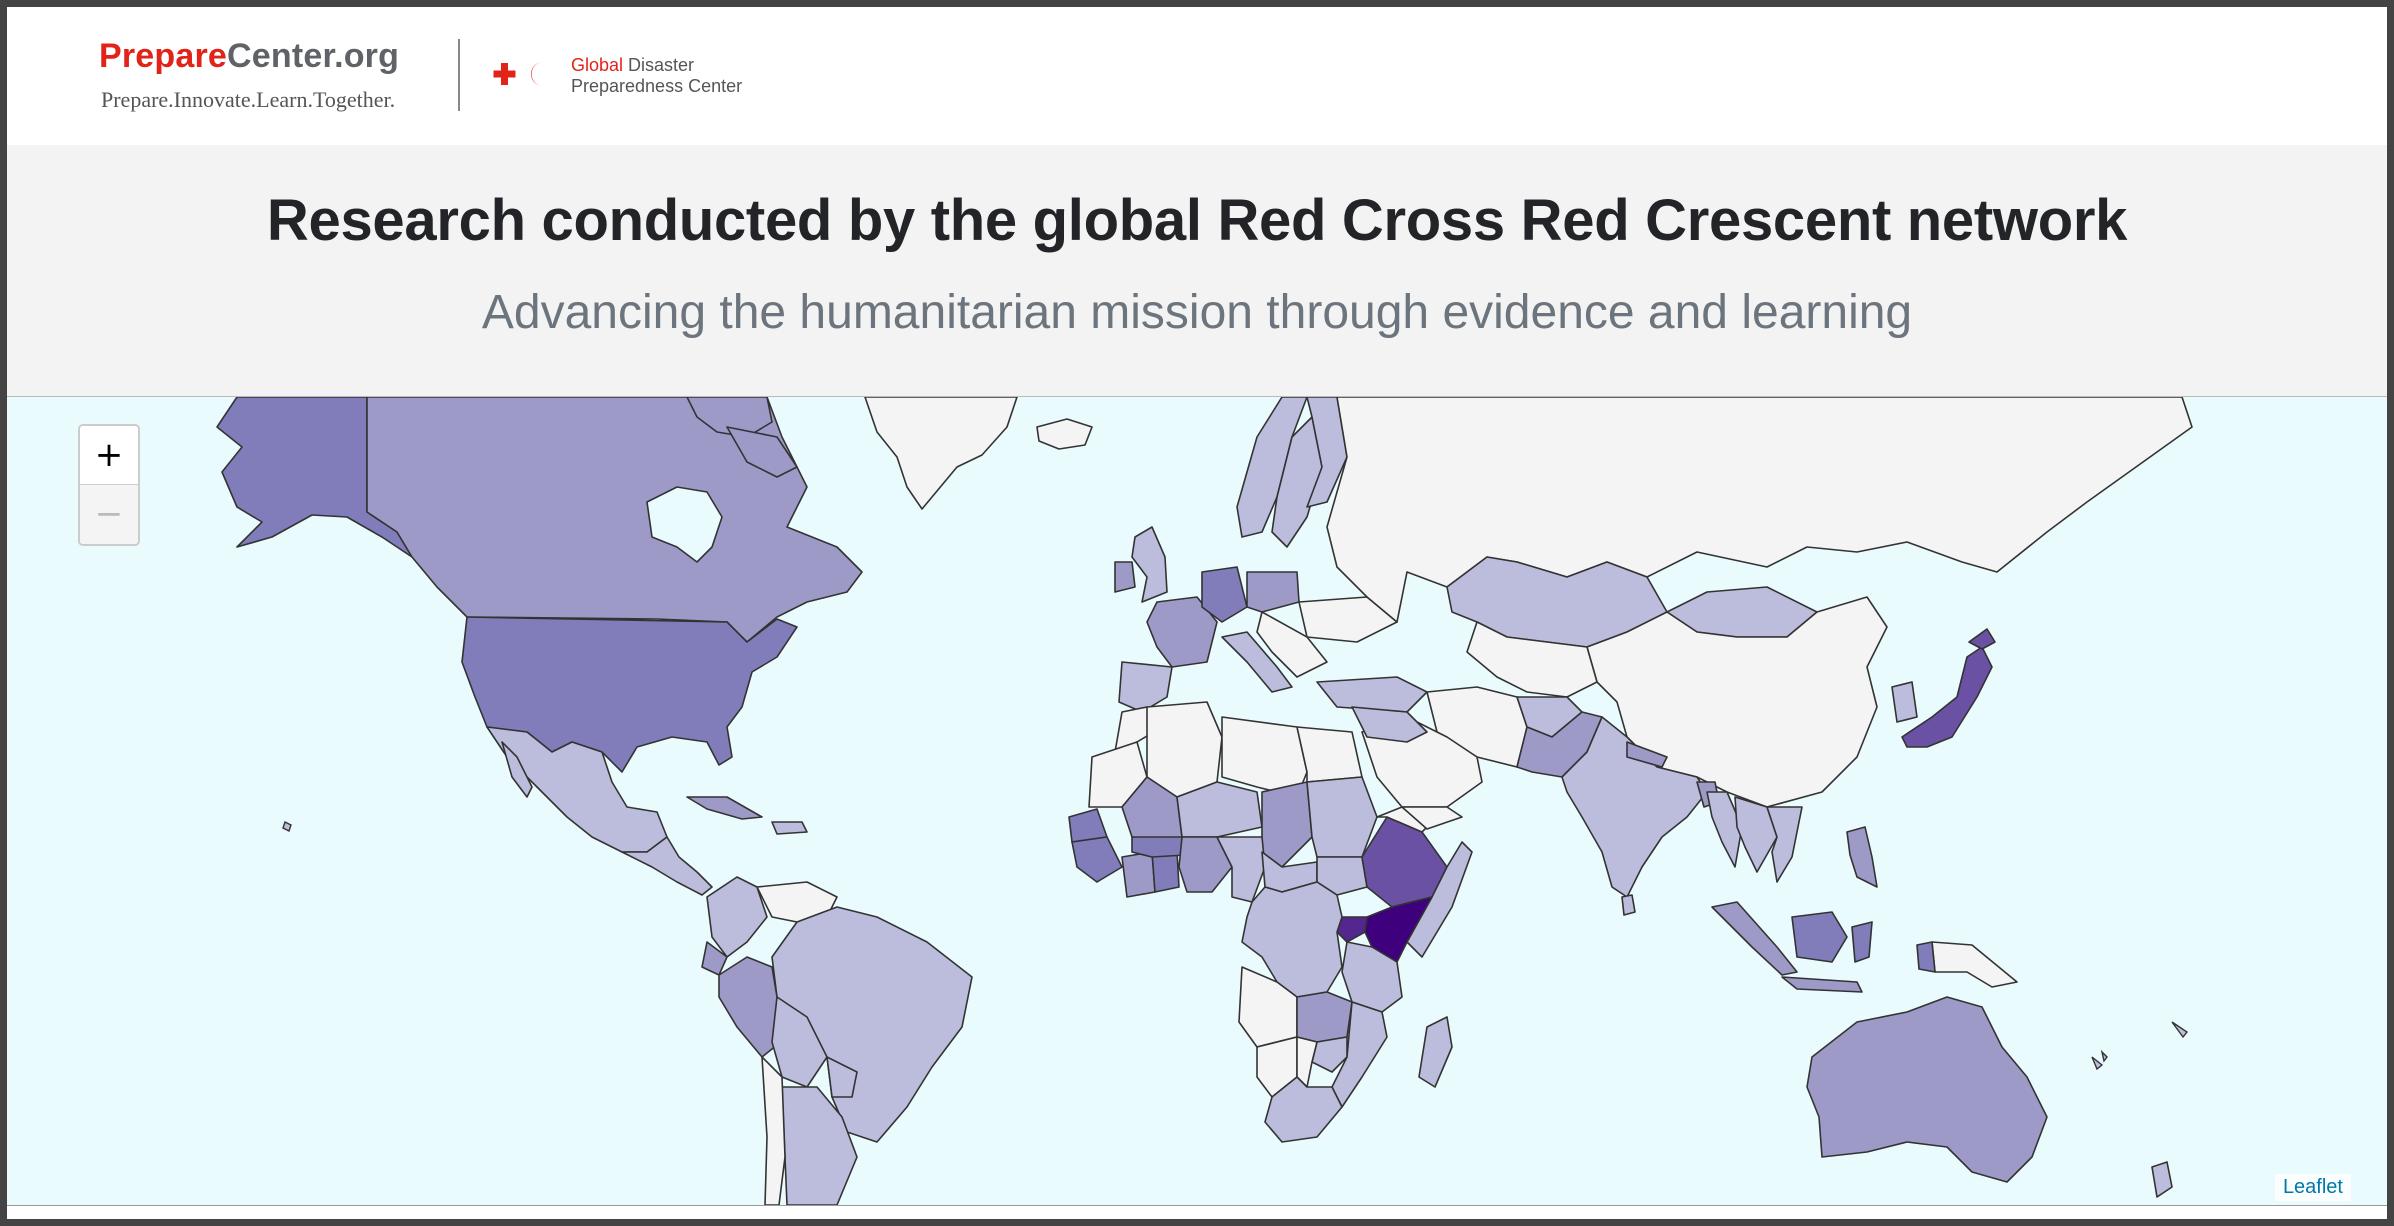 The image size is (2394, 1226). I want to click on country-indonesia-sumatra, so click(1754, 938).